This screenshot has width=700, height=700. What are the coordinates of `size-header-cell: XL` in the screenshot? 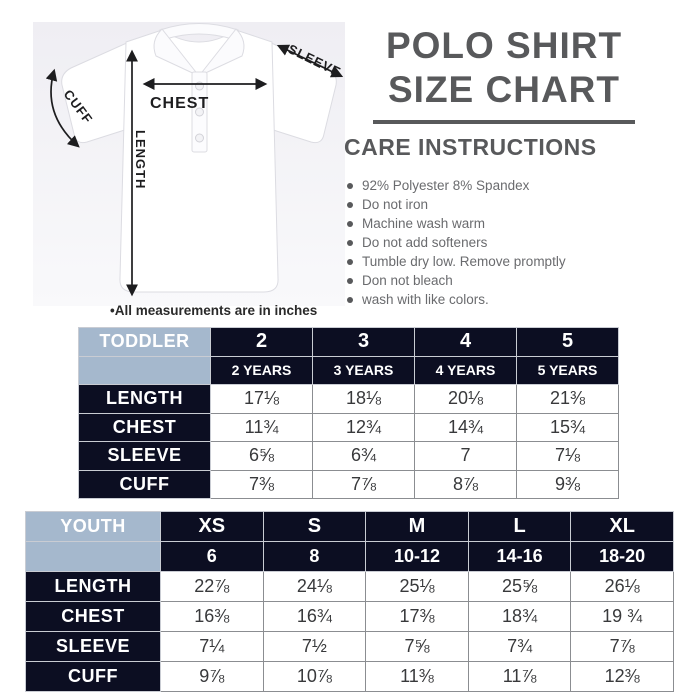 It's located at (622, 526).